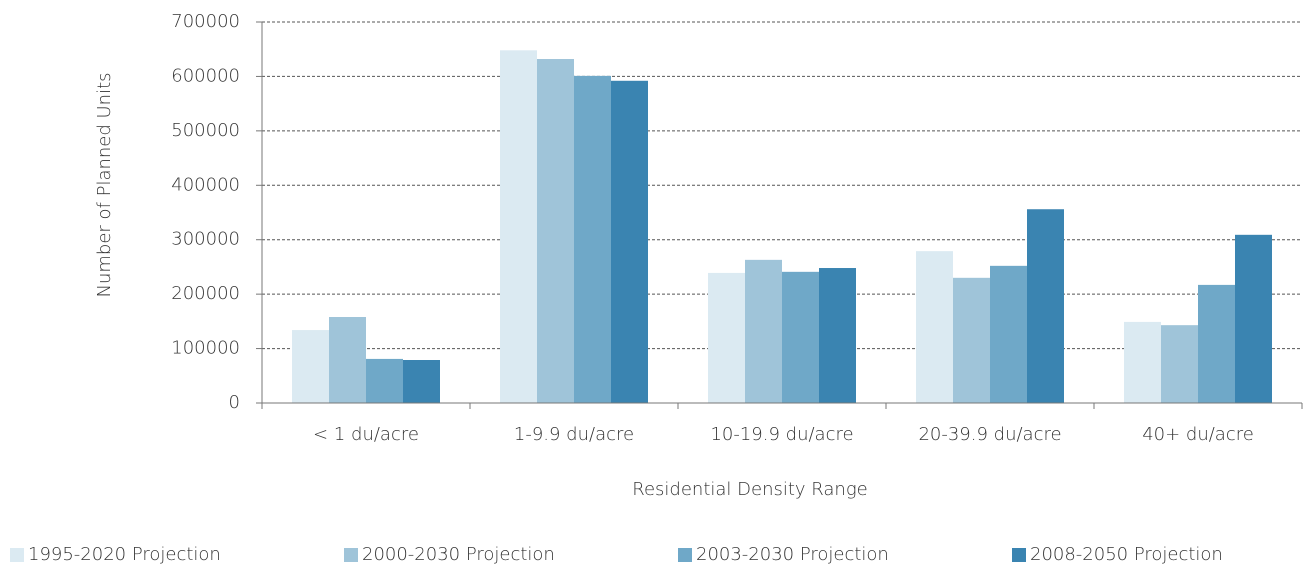 Image resolution: width=1307 pixels, height=571 pixels. I want to click on x-axis-title: Residential Density Range, so click(749, 489).